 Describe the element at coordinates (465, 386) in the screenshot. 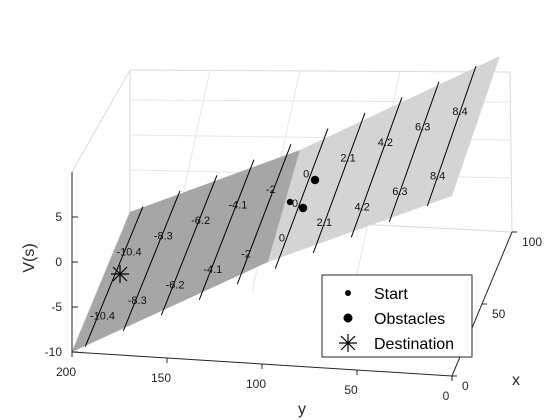

I see `x-tick-label: 0` at that location.